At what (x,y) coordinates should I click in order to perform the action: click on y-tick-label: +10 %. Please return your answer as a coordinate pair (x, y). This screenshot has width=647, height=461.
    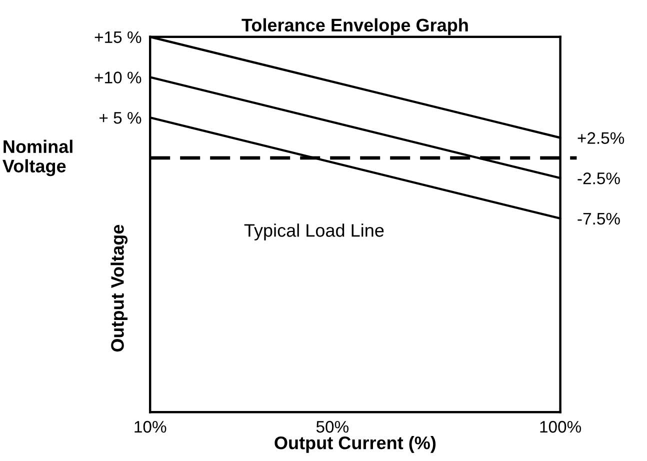
    Looking at the image, I should click on (118, 78).